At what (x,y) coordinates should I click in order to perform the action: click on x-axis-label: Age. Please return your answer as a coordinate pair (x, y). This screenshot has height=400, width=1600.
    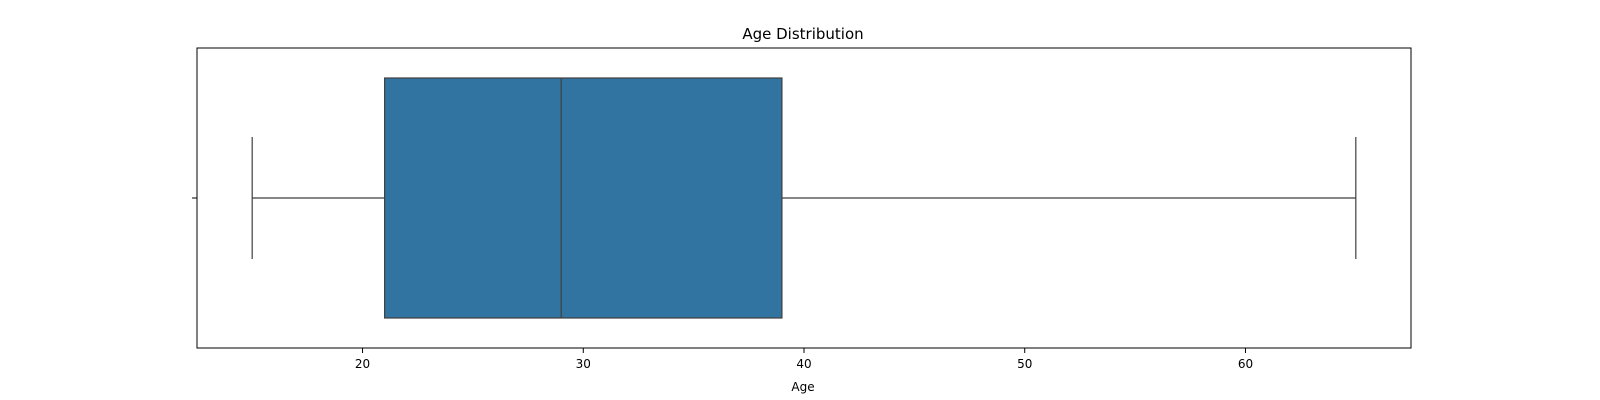
    Looking at the image, I should click on (802, 387).